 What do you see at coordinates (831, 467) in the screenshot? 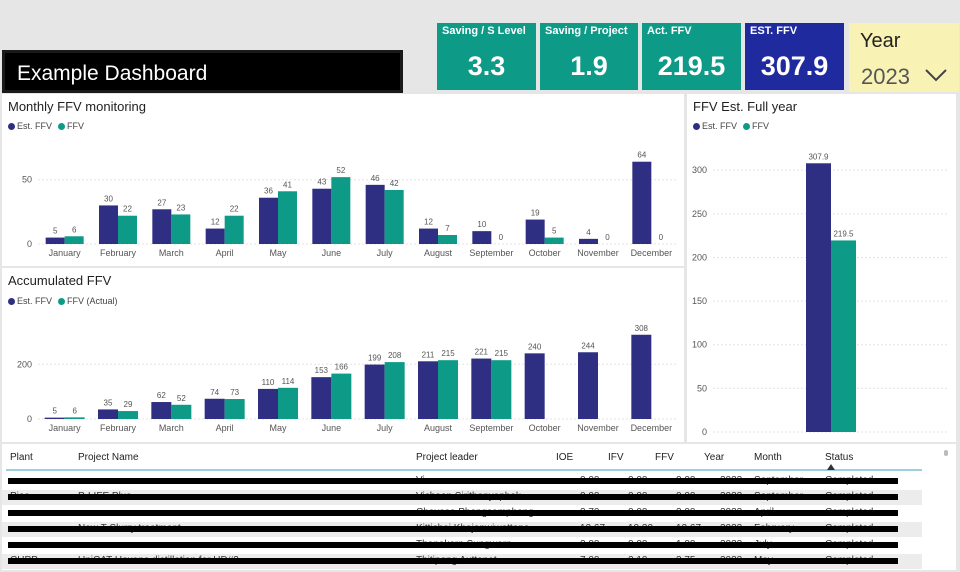
I see `sort-ascending-icon` at bounding box center [831, 467].